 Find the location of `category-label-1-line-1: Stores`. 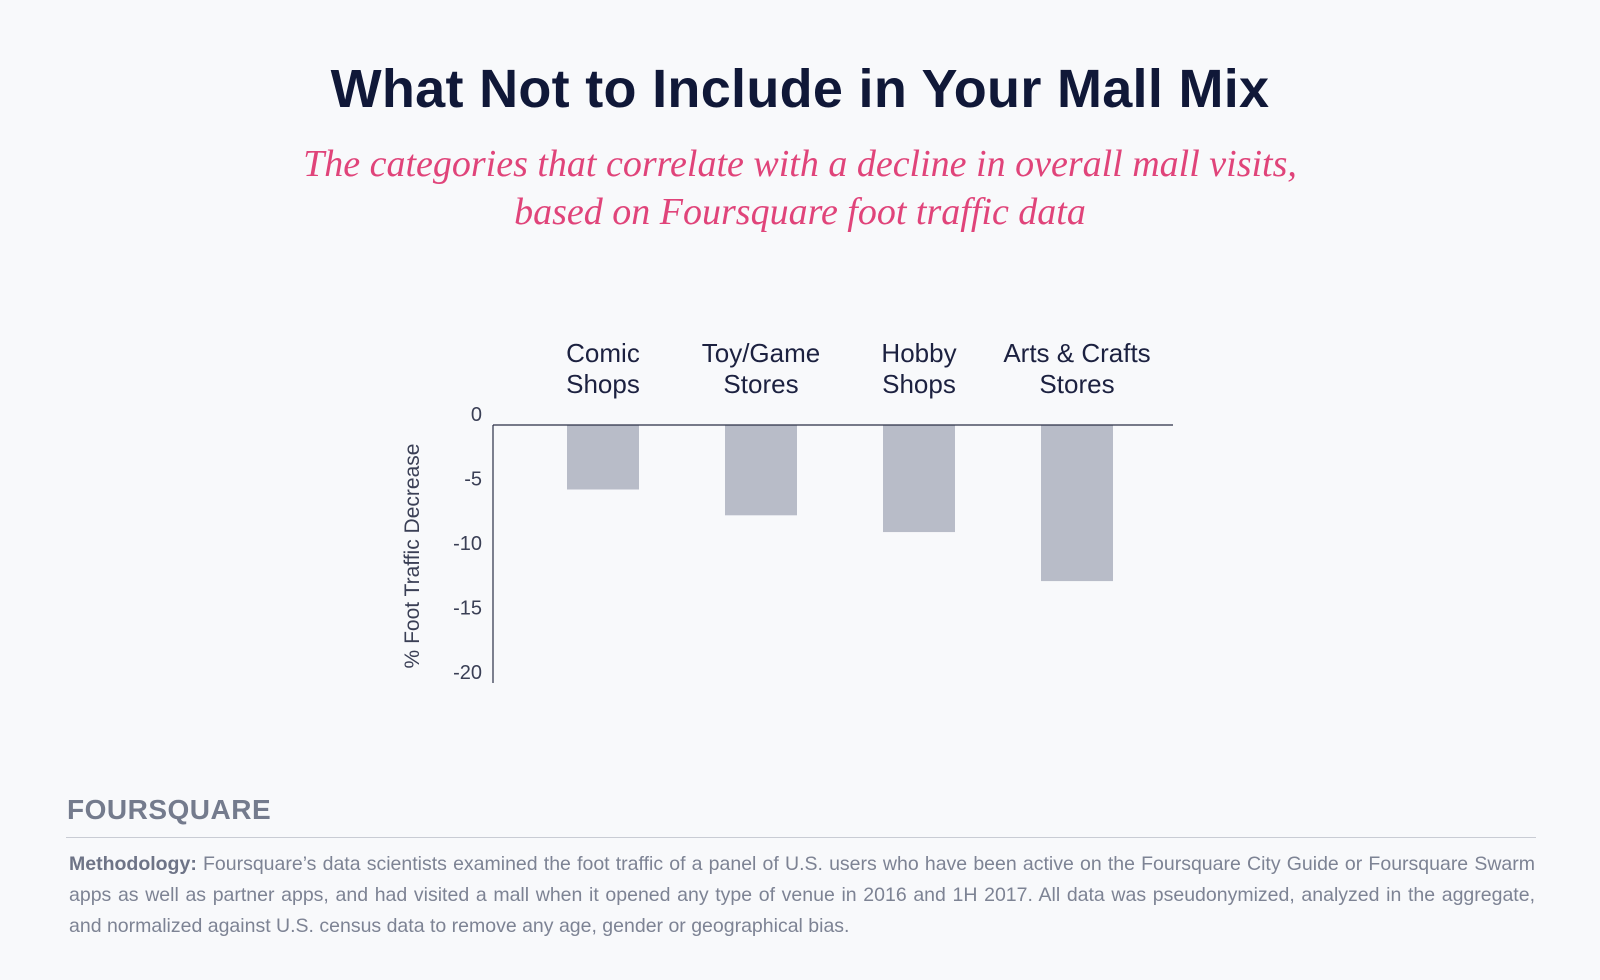

category-label-1-line-1: Stores is located at coordinates (760, 384).